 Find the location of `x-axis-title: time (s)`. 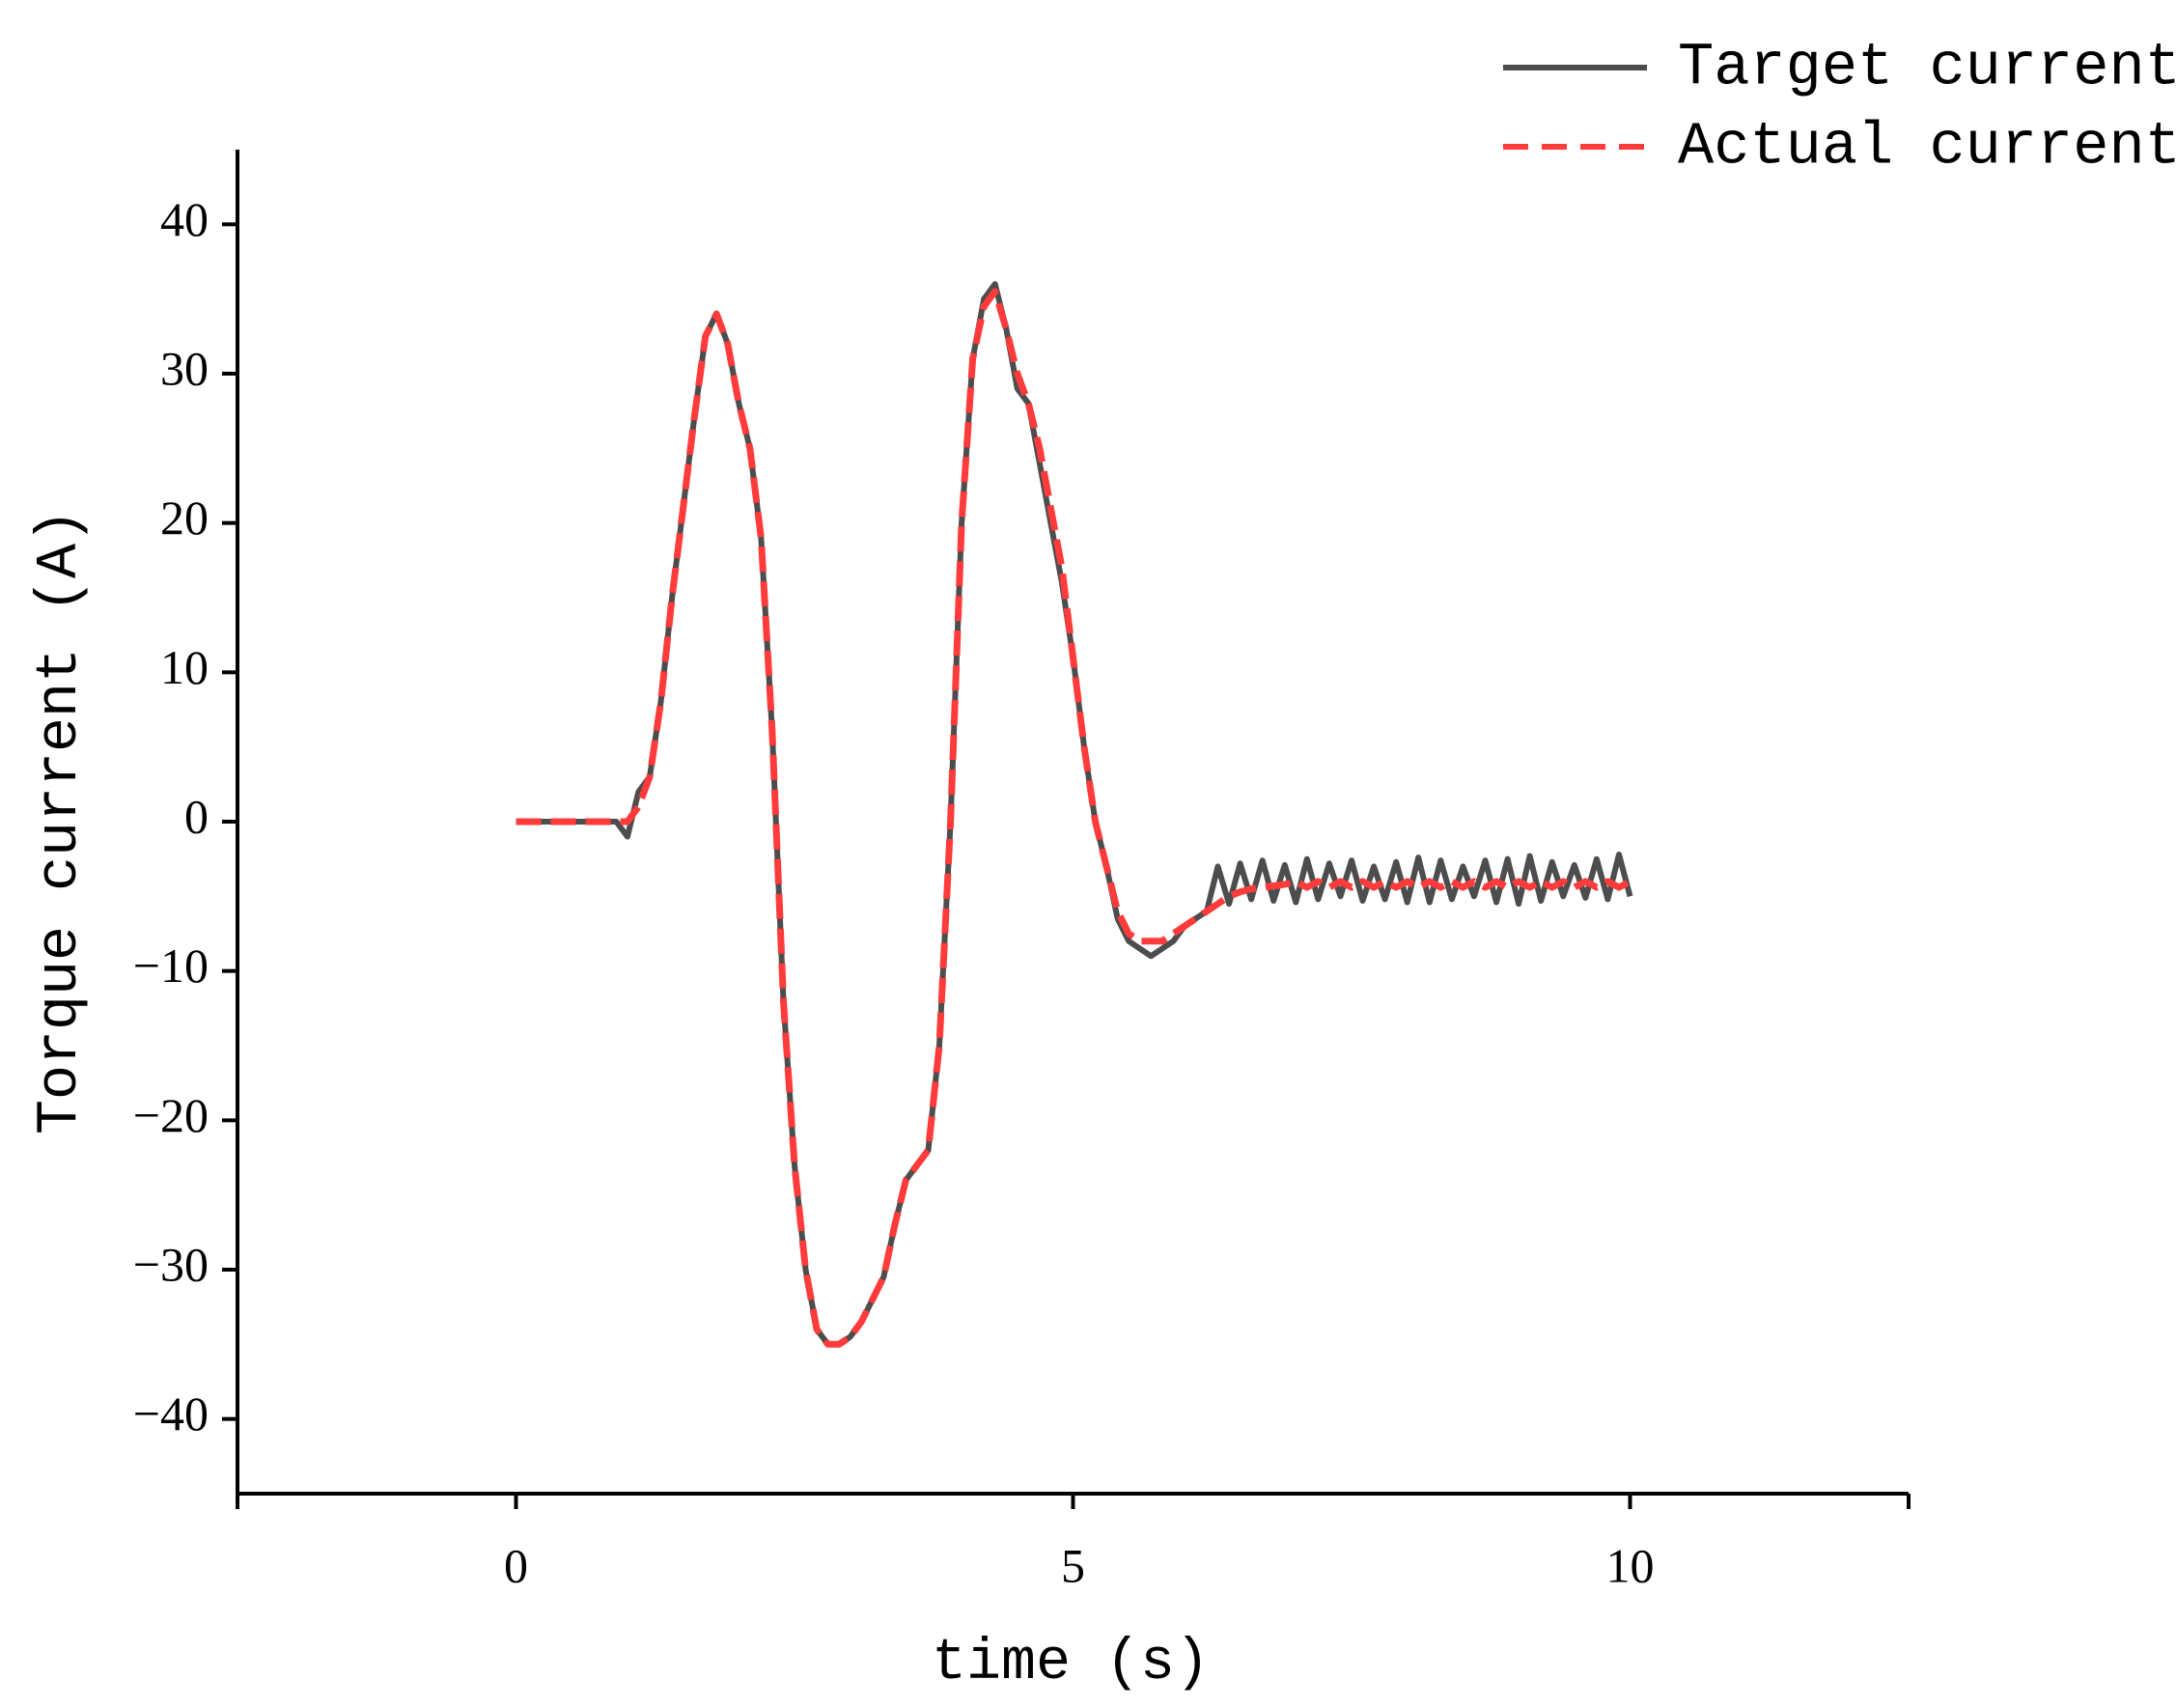

x-axis-title: time (s) is located at coordinates (1071, 1664).